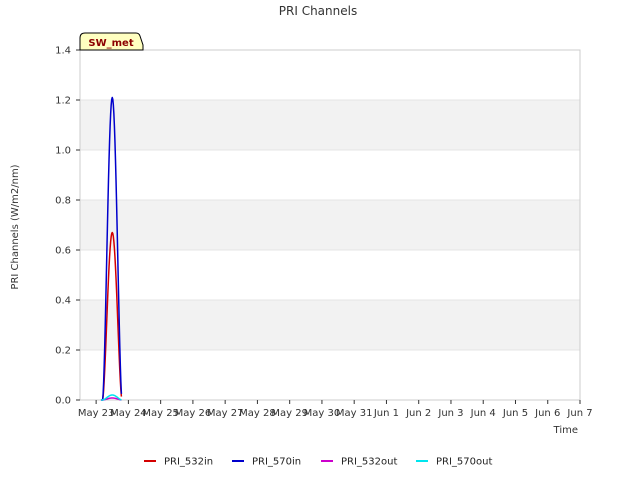  I want to click on sw-met-badge: SW_met, so click(111, 41).